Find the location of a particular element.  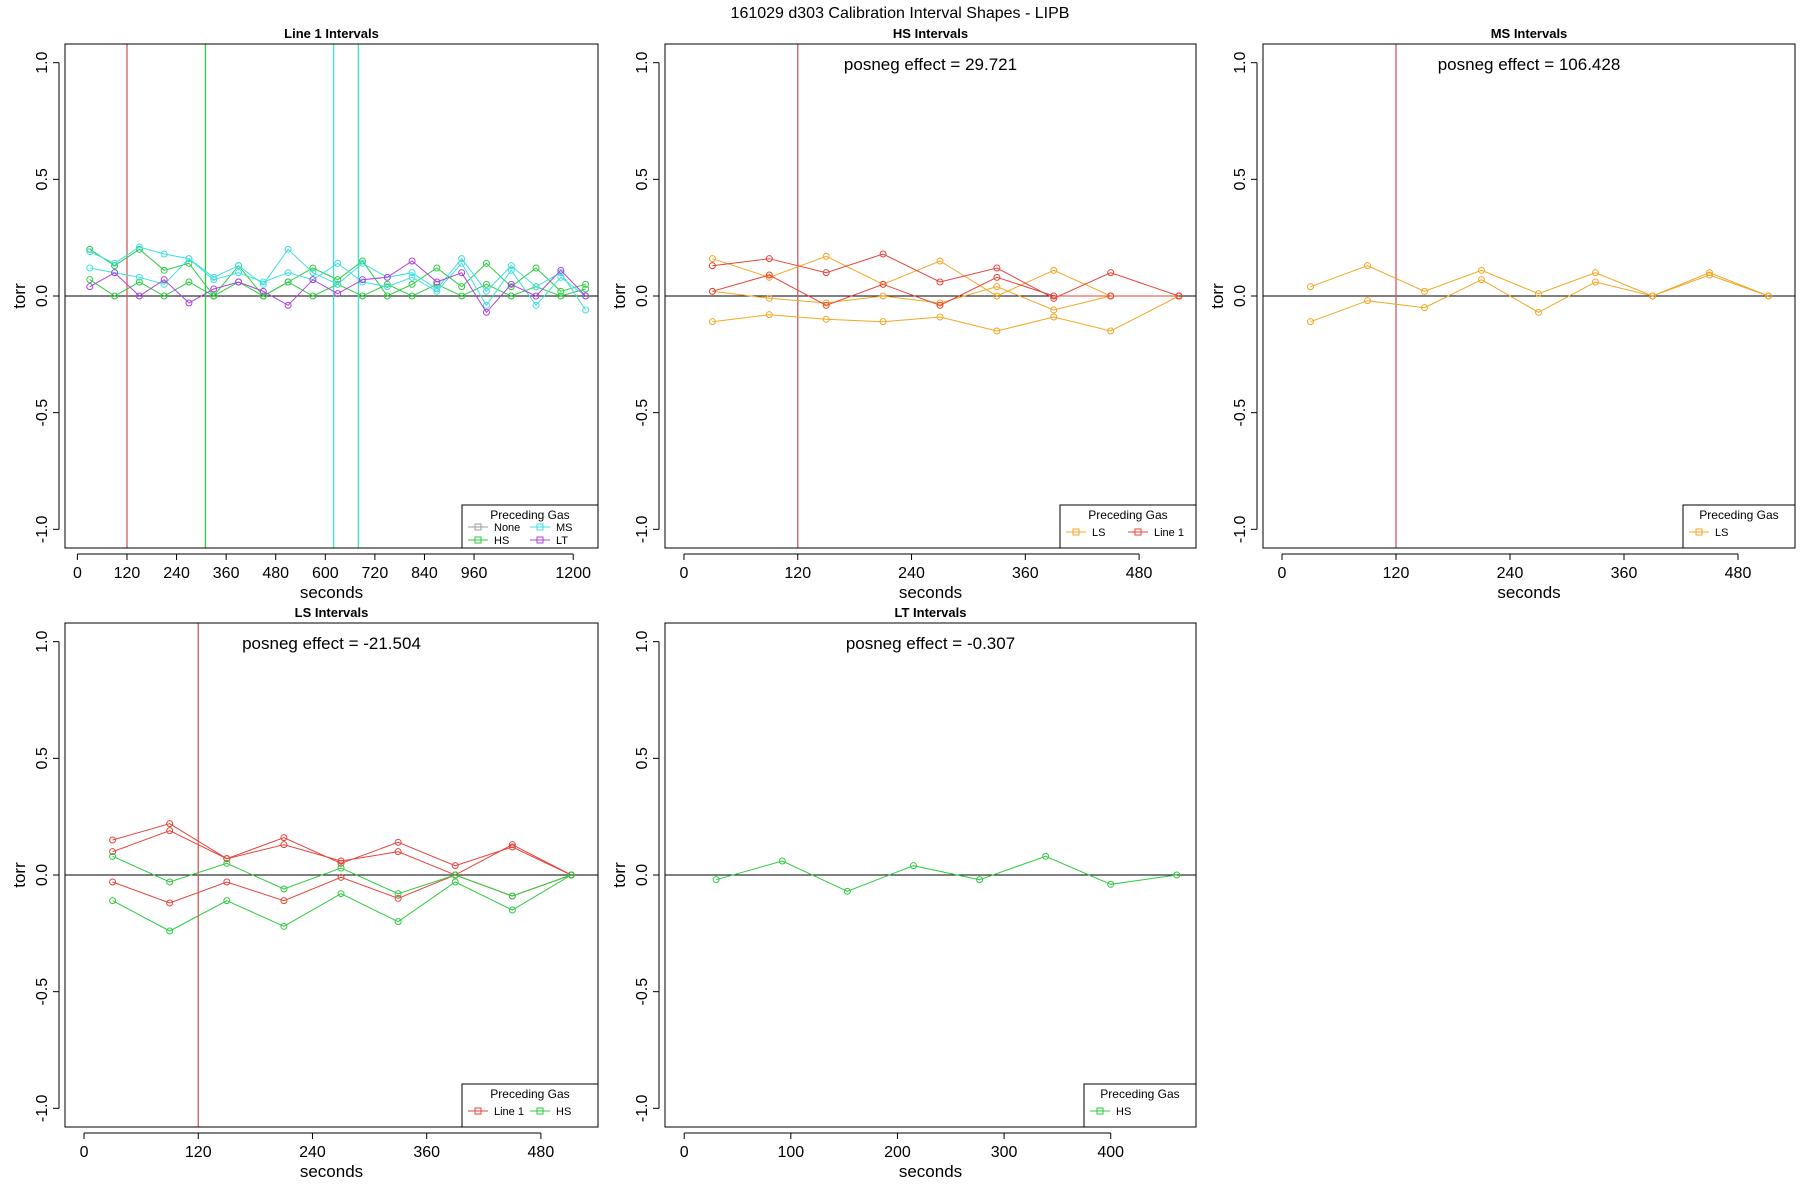

legend-entry-label: MS is located at coordinates (564, 528).